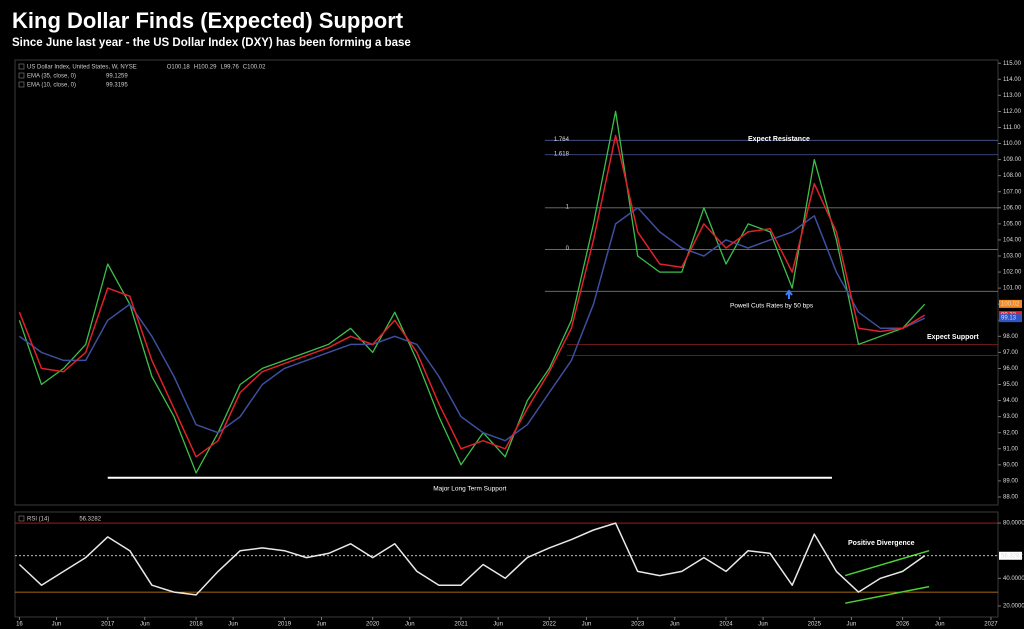  What do you see at coordinates (1013, 524) in the screenshot?
I see `y-tick-label: 80.0000` at bounding box center [1013, 524].